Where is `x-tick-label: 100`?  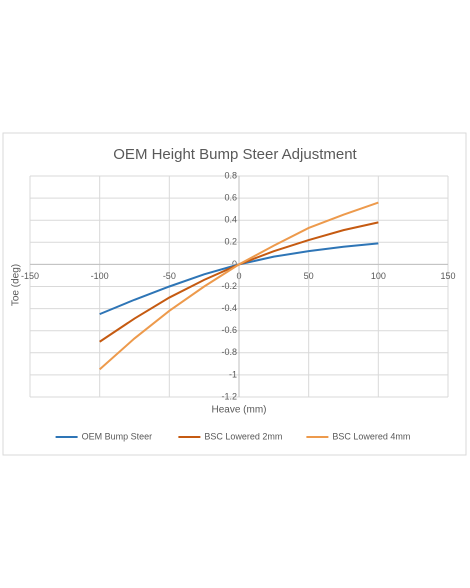 x-tick-label: 100 is located at coordinates (378, 276).